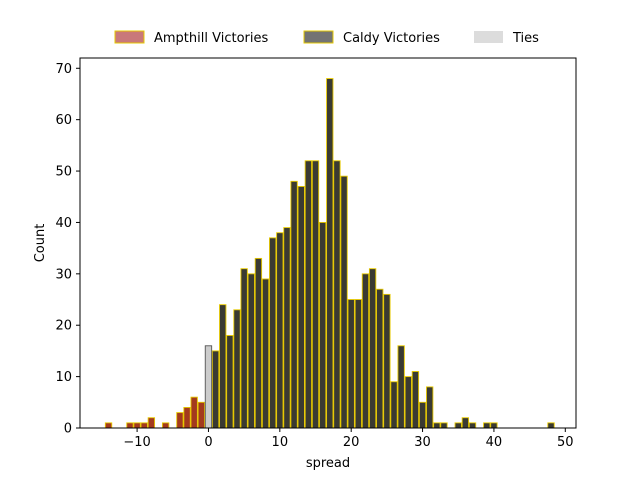  What do you see at coordinates (208, 442) in the screenshot?
I see `x-tick-label: 0` at bounding box center [208, 442].